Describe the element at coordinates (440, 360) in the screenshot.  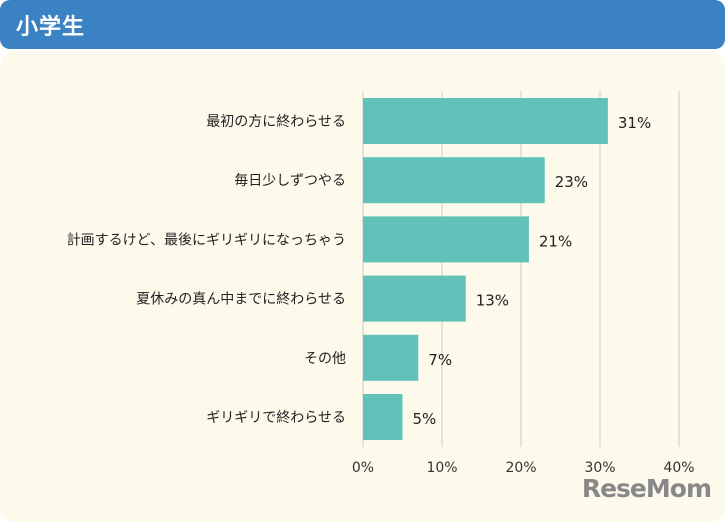
I see `value-label: 7%` at that location.